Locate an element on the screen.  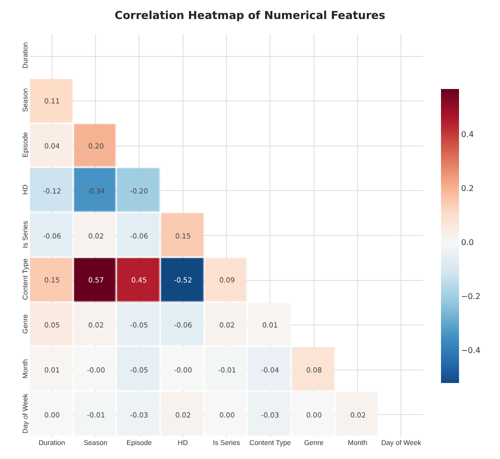
color-bar-label: −0.4 is located at coordinates (471, 350).